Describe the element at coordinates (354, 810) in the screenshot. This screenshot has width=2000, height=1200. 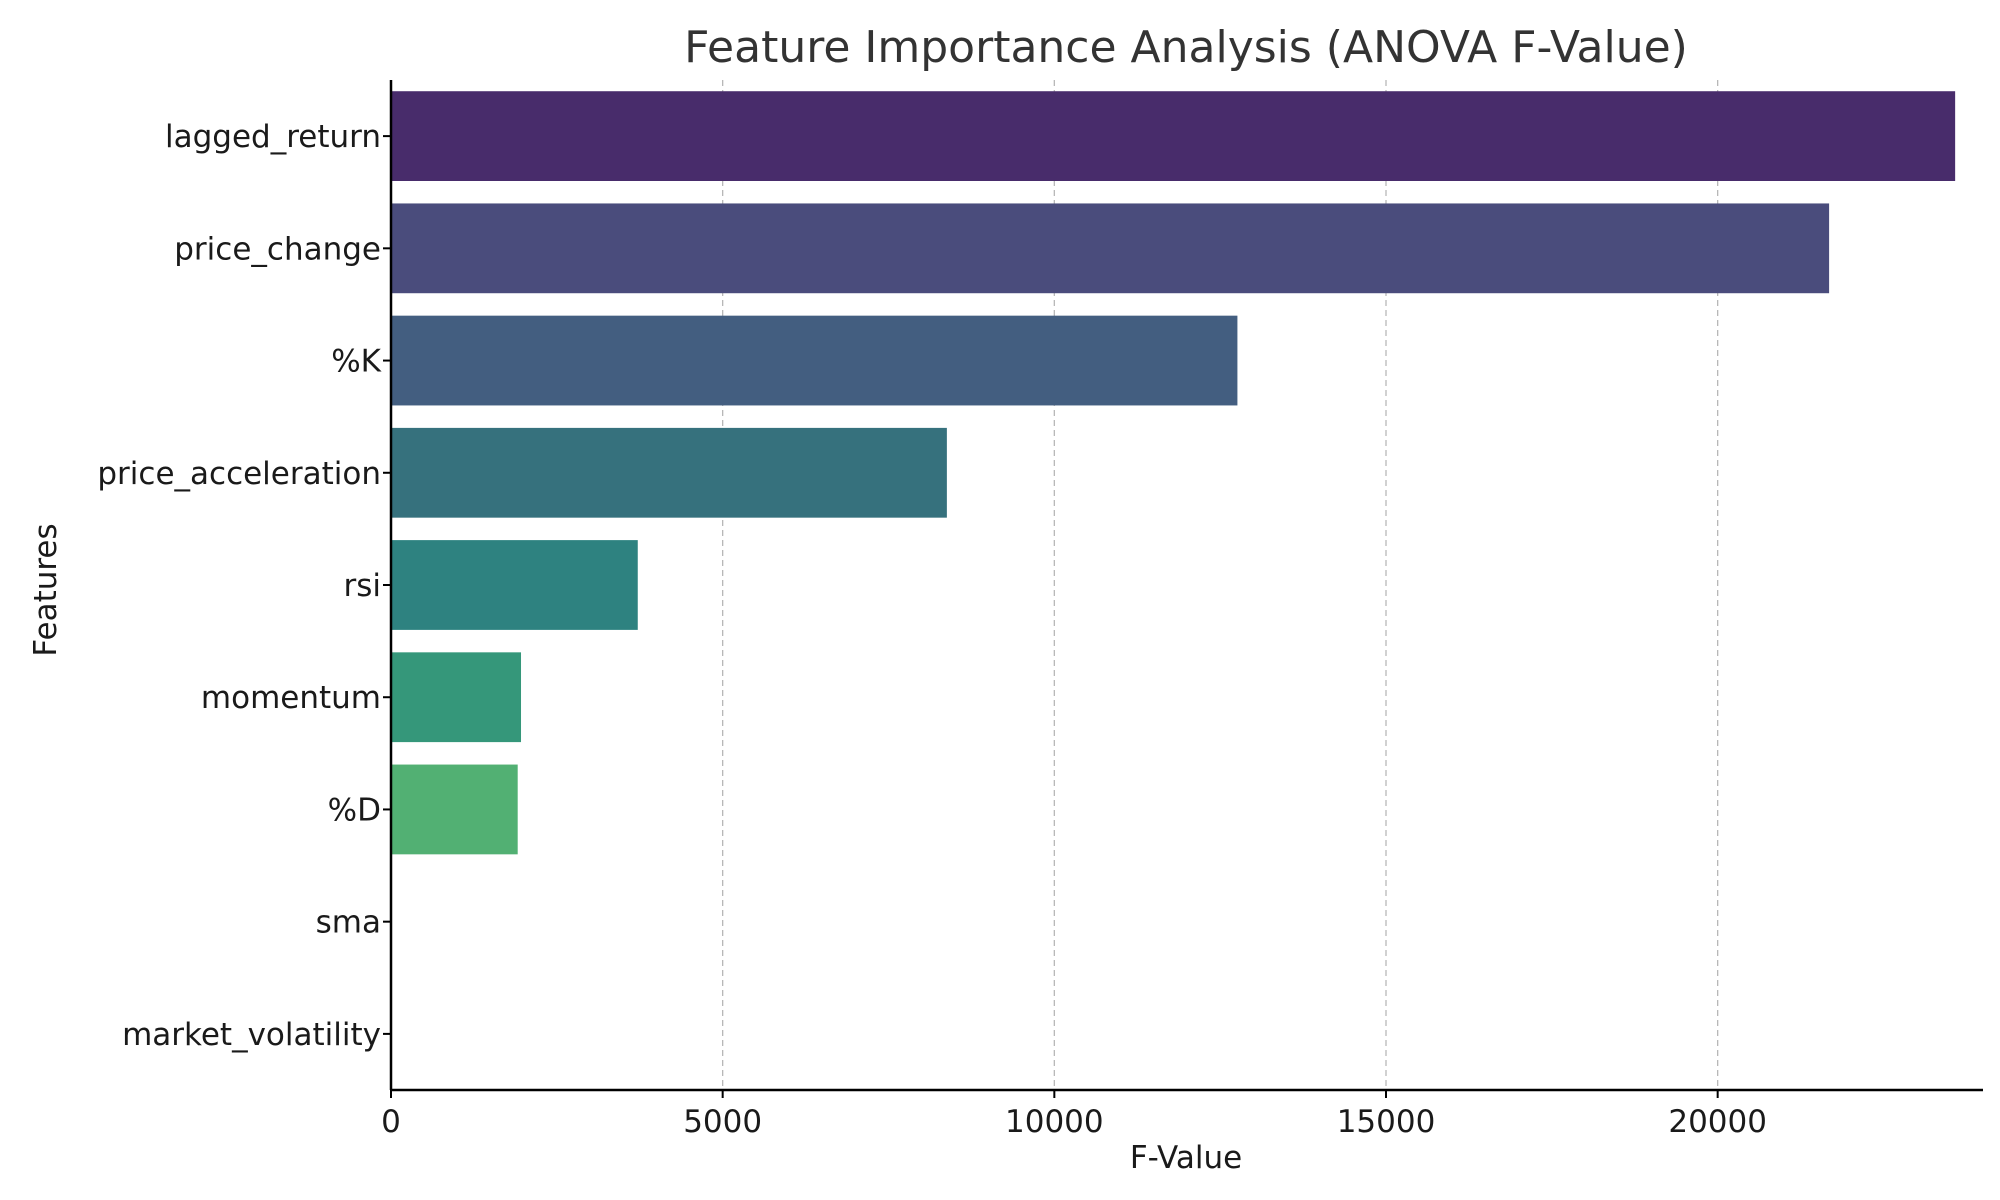
I see `y-tick-label-6: %D` at that location.